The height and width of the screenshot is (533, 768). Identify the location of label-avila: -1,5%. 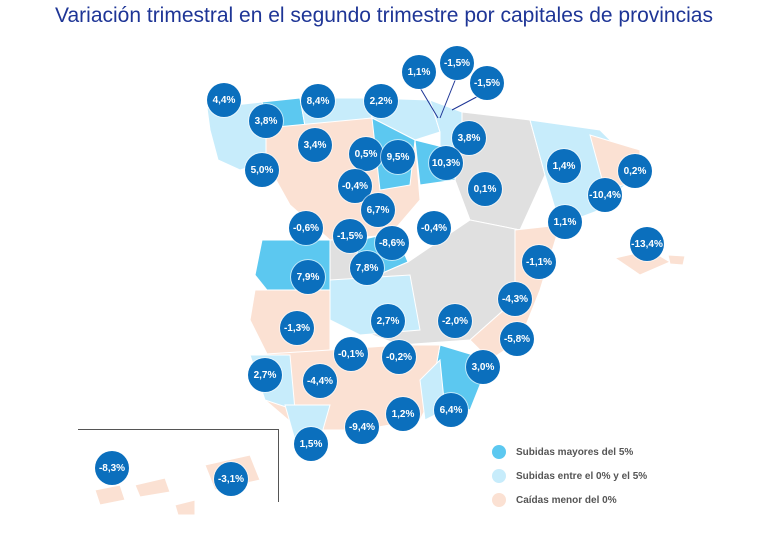
(350, 236).